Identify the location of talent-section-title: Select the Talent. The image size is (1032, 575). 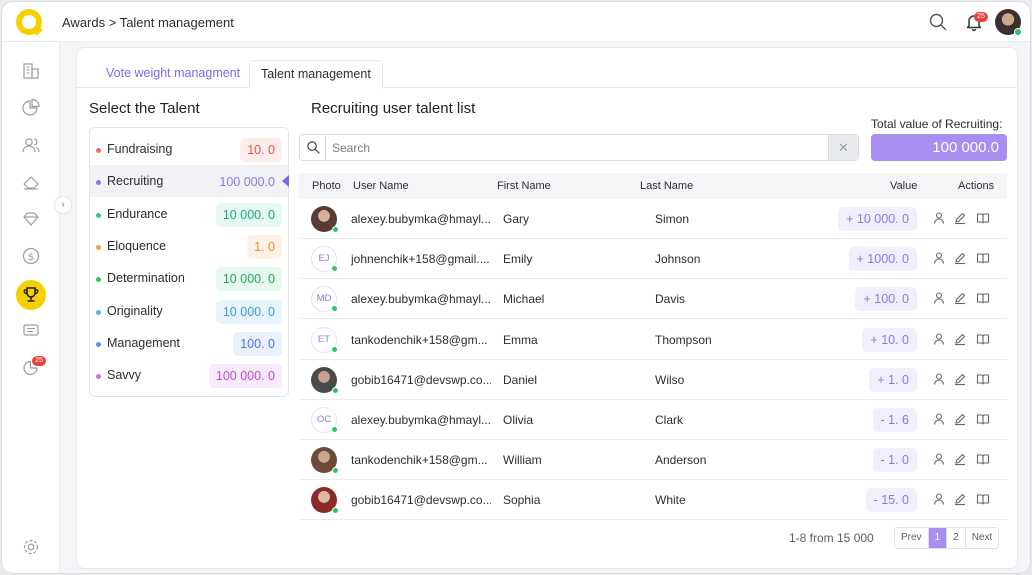
(144, 108).